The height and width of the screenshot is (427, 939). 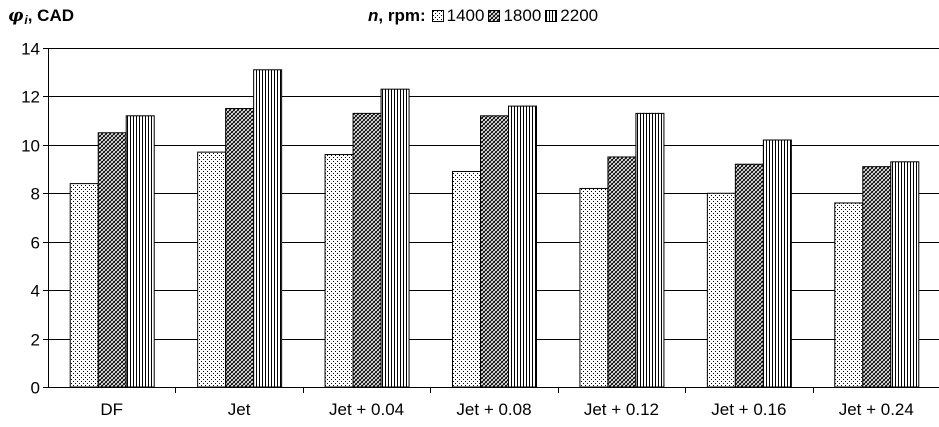 I want to click on y-axis-label: φi, CAD, so click(x=41, y=16).